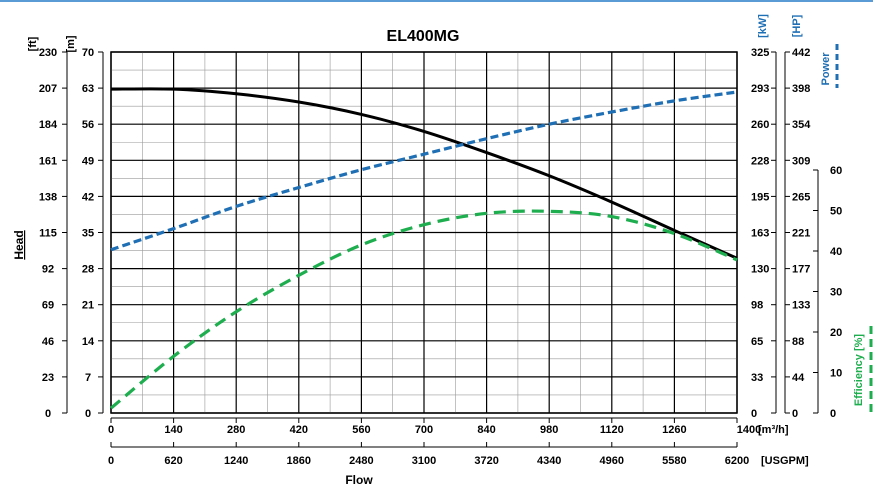  What do you see at coordinates (836, 293) in the screenshot?
I see `efficiency-tick-label: 30` at bounding box center [836, 293].